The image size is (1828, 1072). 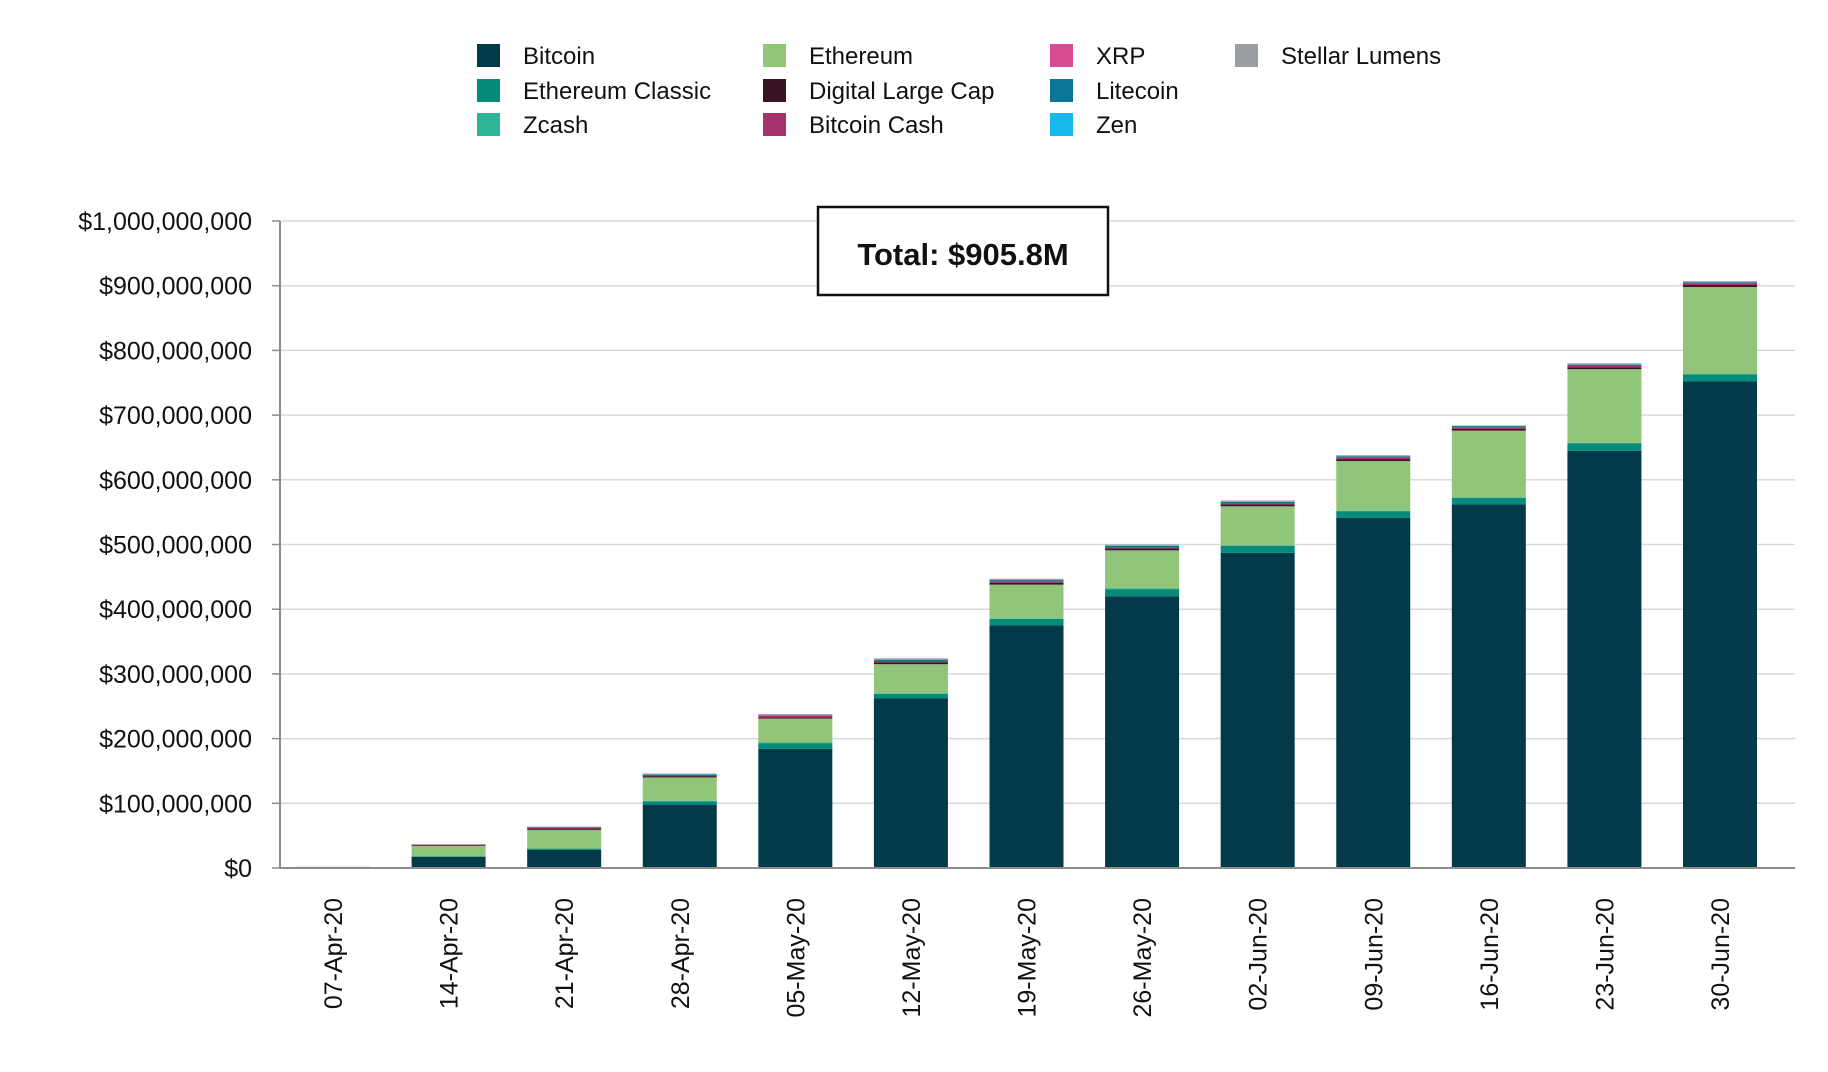 What do you see at coordinates (175, 481) in the screenshot?
I see `y-tick-label: $600,000,000` at bounding box center [175, 481].